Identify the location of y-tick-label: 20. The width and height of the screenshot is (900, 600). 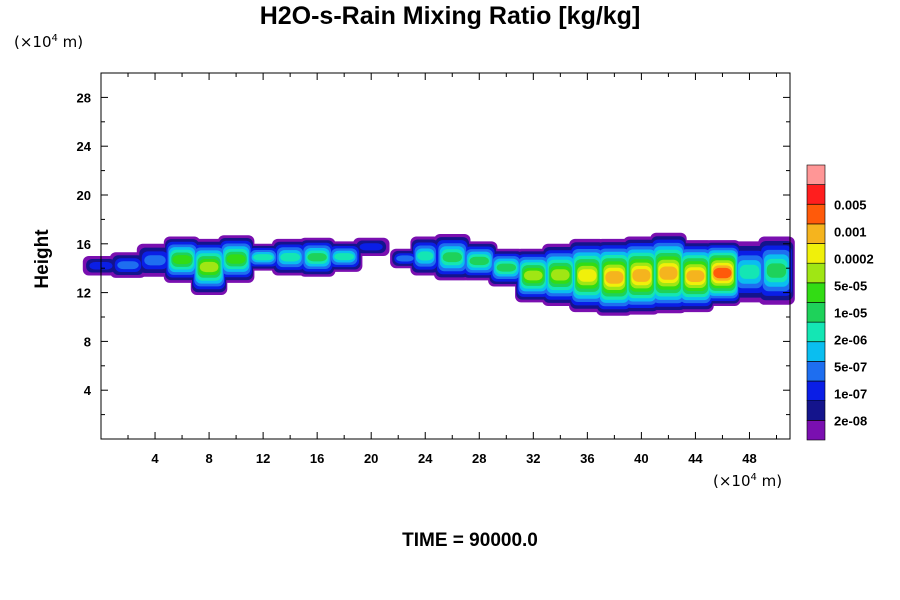
(84, 195).